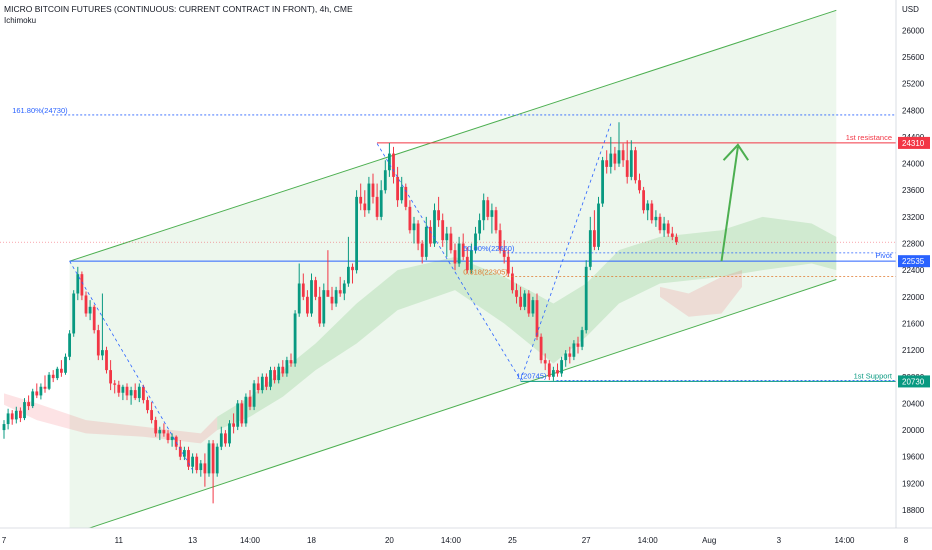 This screenshot has height=550, width=932. What do you see at coordinates (913, 270) in the screenshot?
I see `y-tick-label: 22400` at bounding box center [913, 270].